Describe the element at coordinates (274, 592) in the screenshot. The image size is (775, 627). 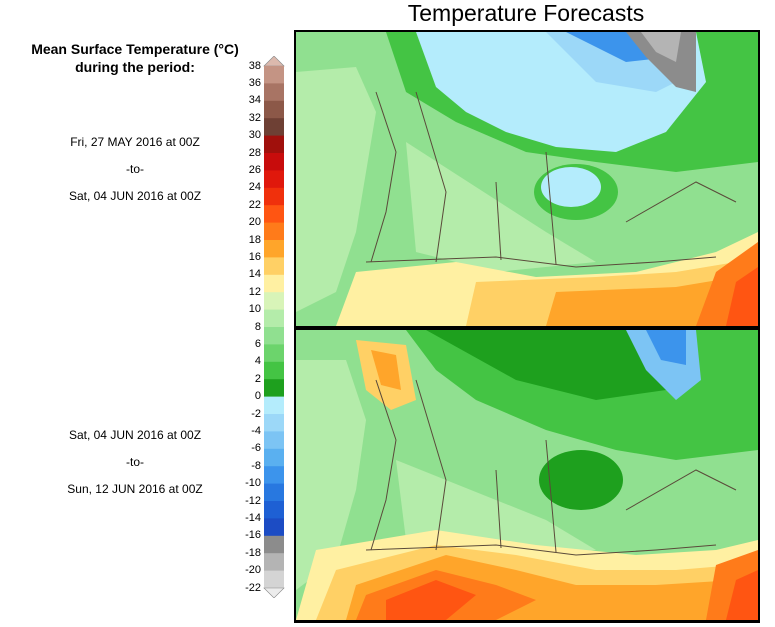
I see `scale-arrow-bottom` at that location.